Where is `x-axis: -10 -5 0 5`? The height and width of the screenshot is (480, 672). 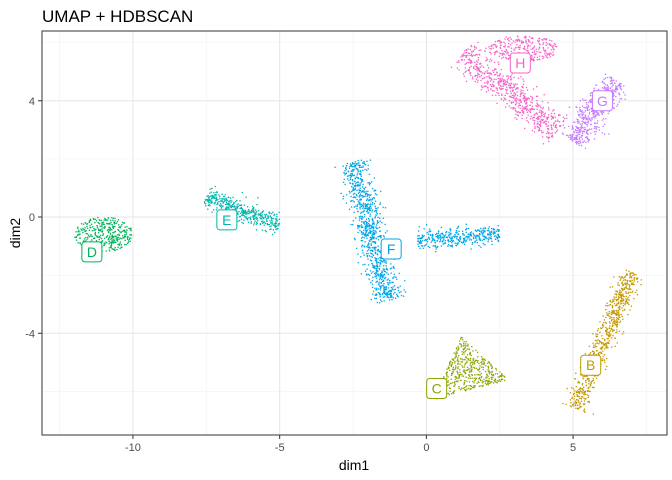 x-axis: -10 -5 0 5 is located at coordinates (350, 444).